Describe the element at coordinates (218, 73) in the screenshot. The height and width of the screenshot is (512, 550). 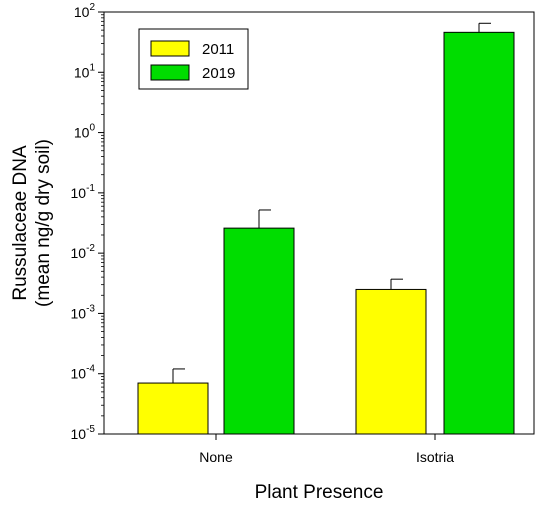
I see `legend-label-2019: 2019` at that location.